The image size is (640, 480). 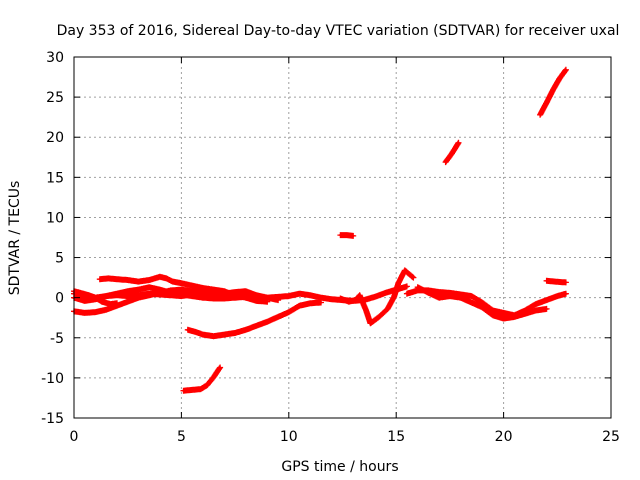 What do you see at coordinates (55, 58) in the screenshot?
I see `y-tick-label: 30` at bounding box center [55, 58].